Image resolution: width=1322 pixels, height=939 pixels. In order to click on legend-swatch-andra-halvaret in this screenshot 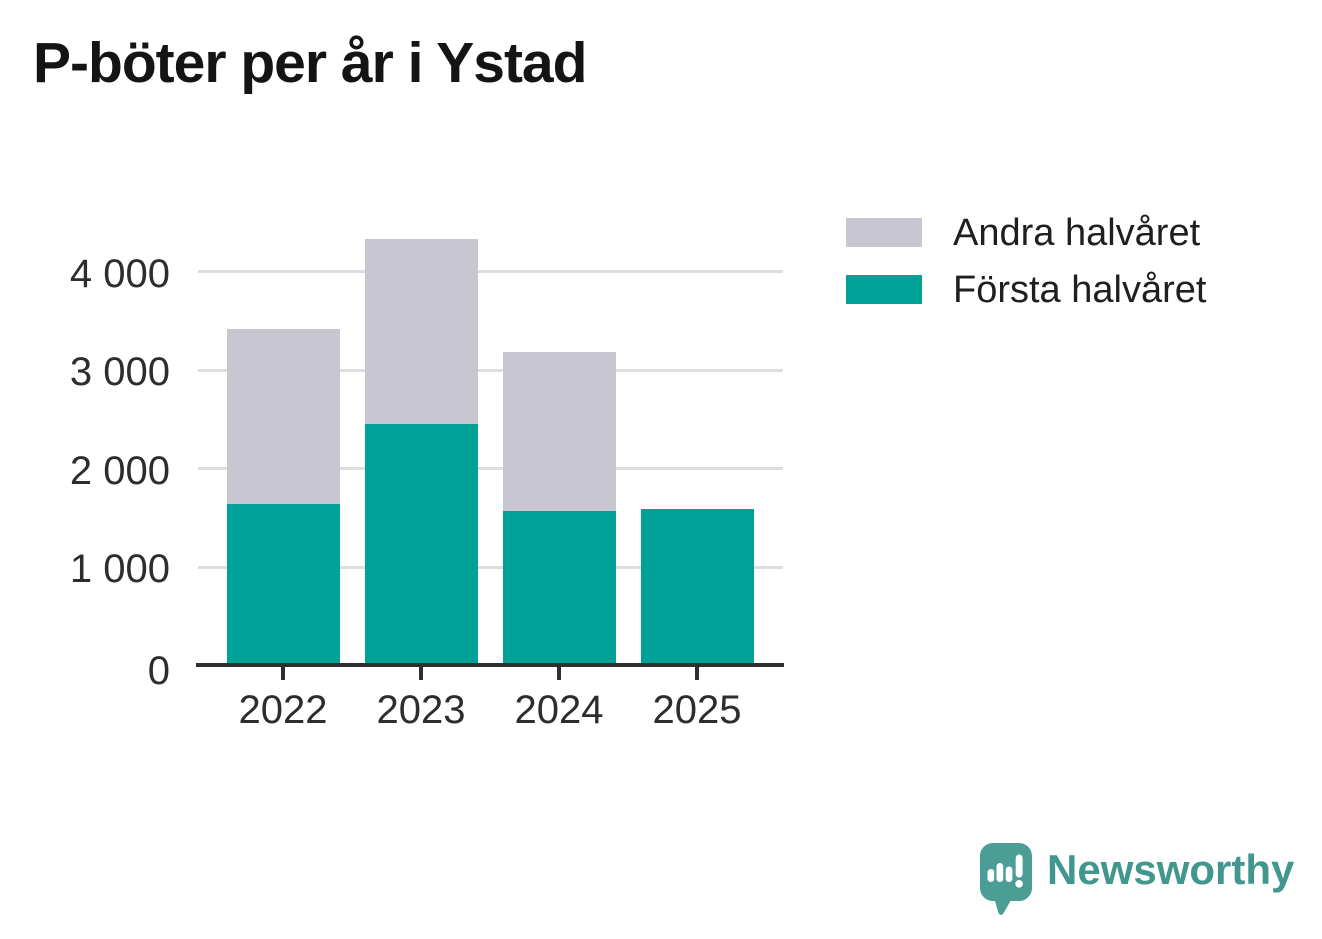, I will do `click(884, 232)`.